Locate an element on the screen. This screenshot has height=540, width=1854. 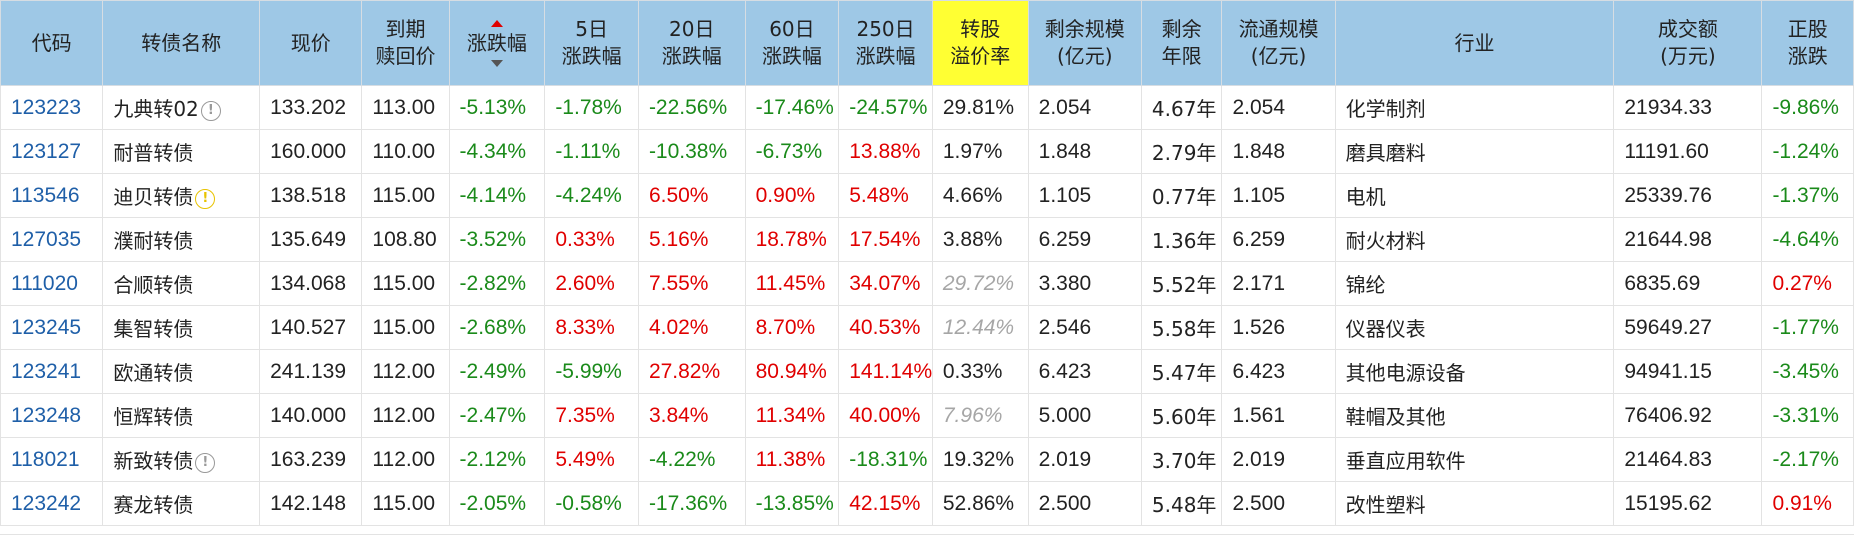
bond-name-cell-text: 恒辉转债 is located at coordinates (153, 417).